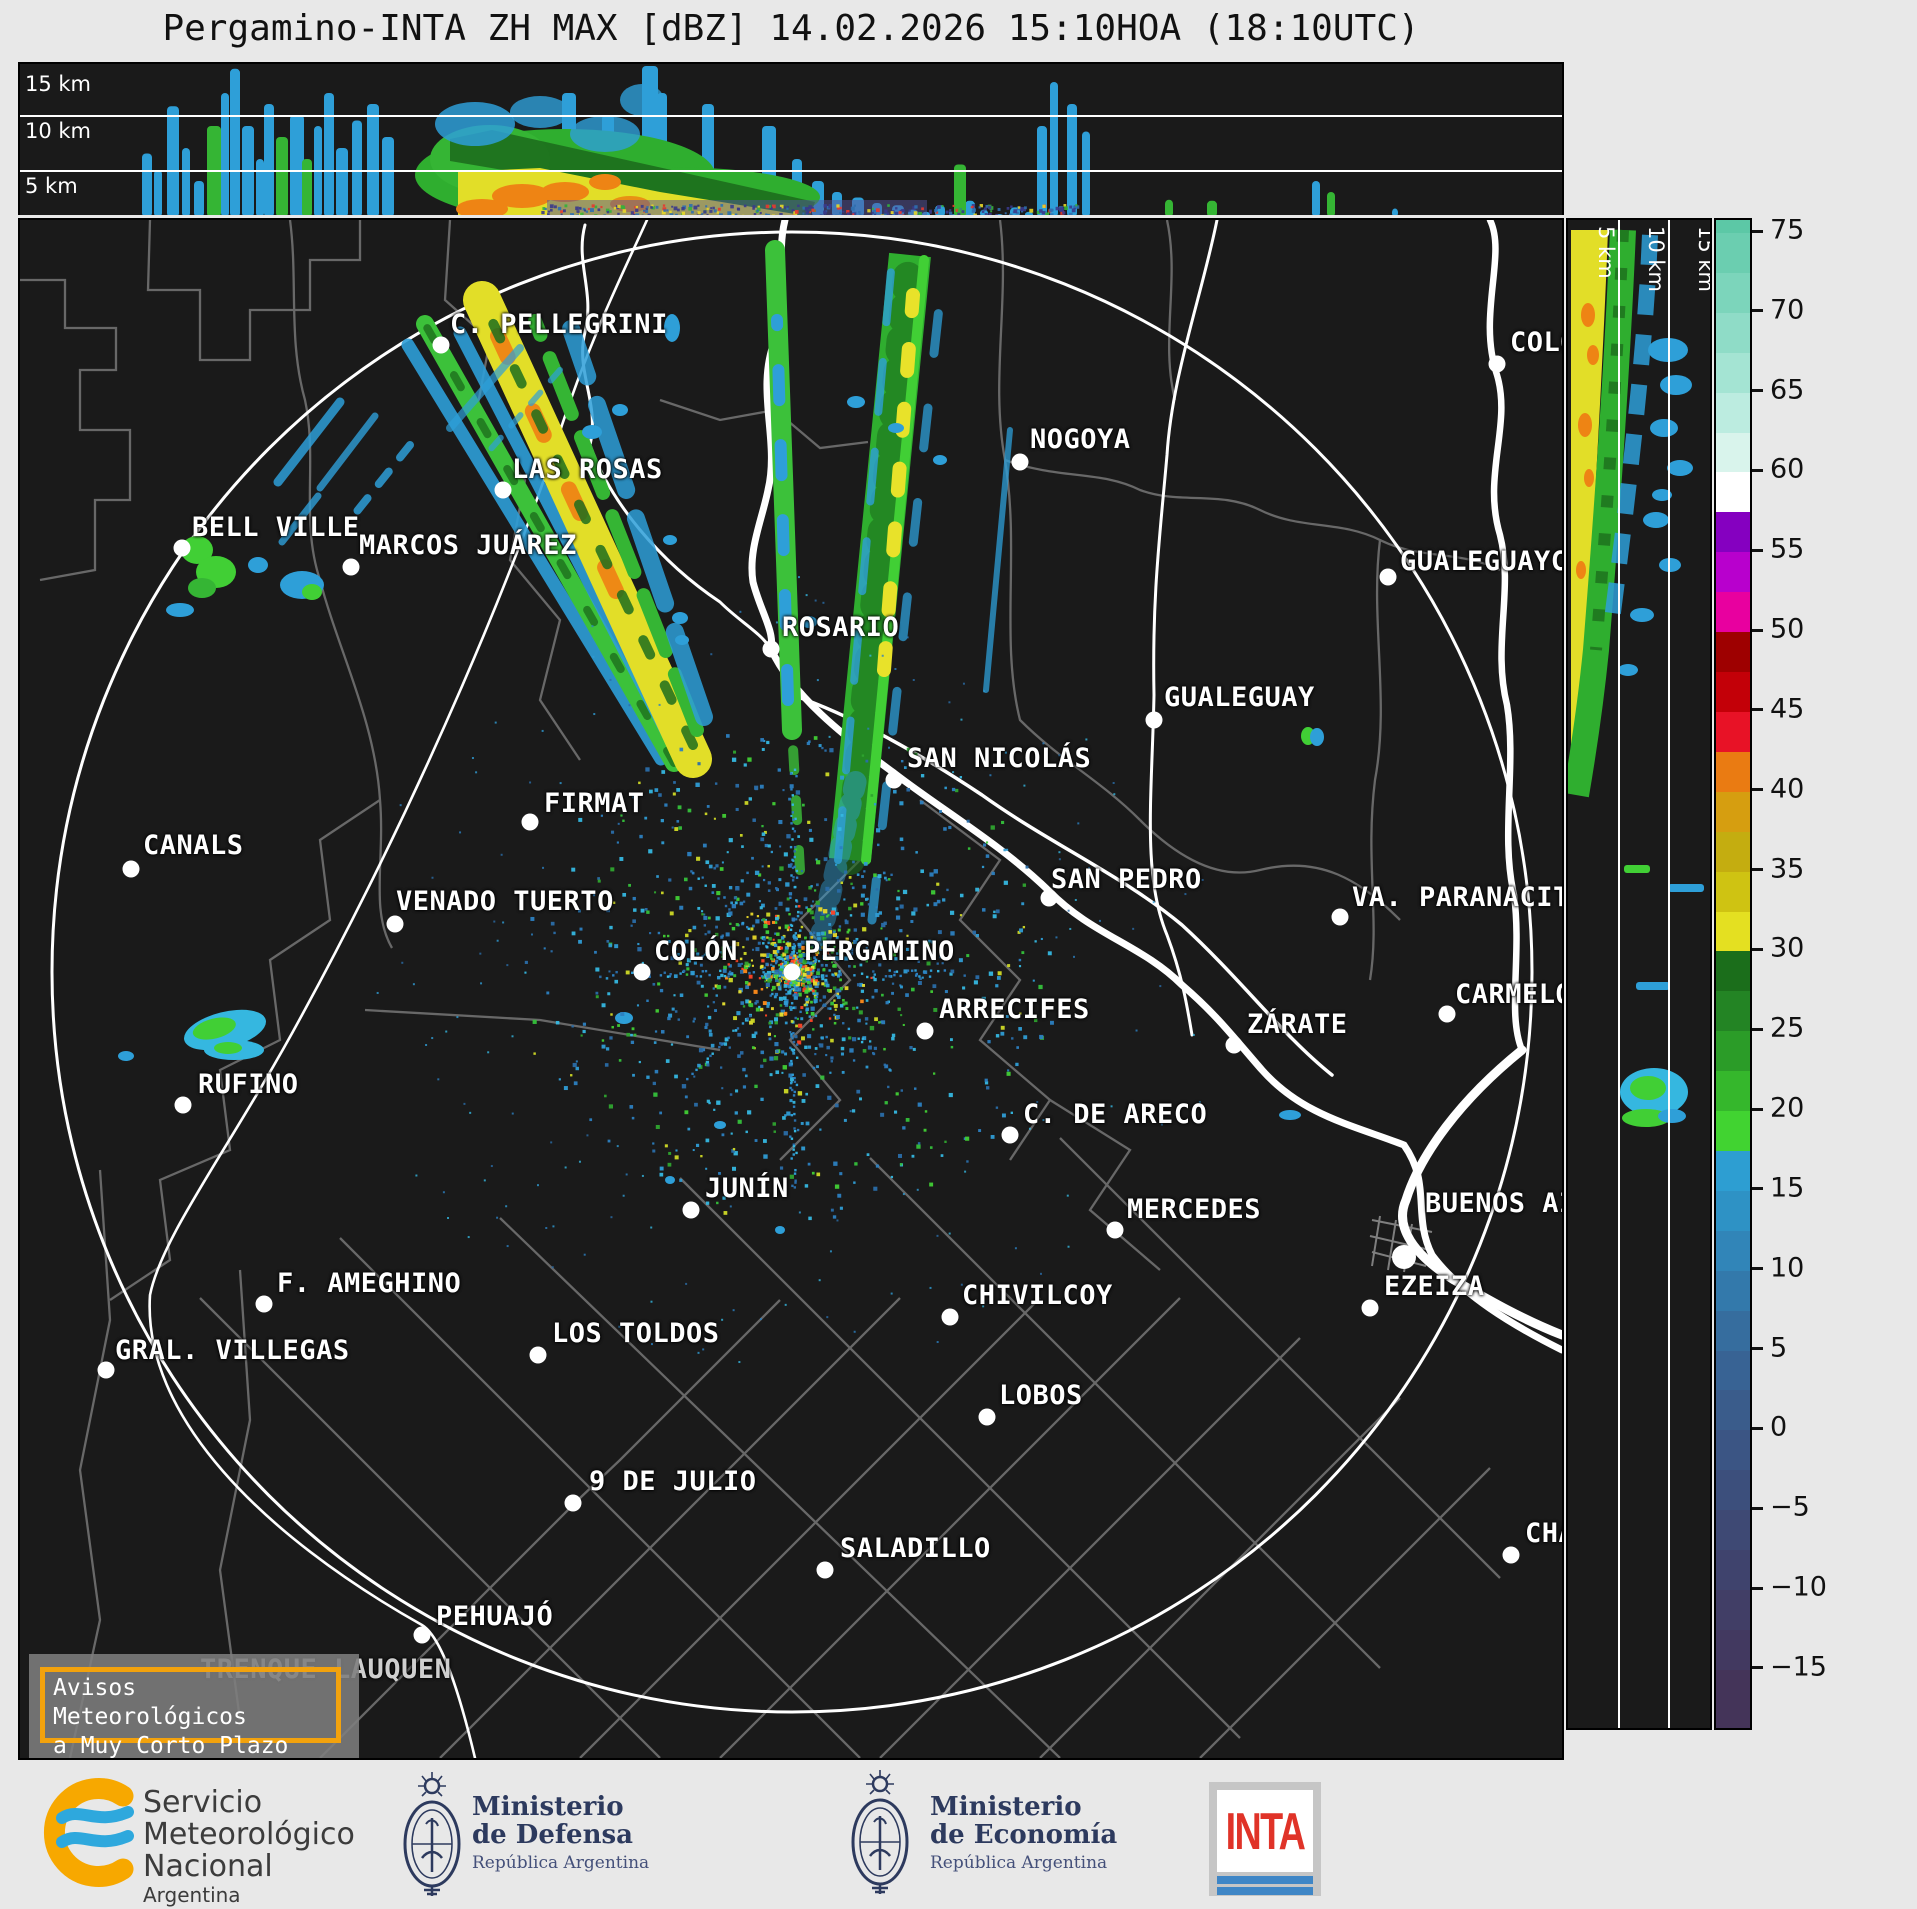  What do you see at coordinates (1787, 948) in the screenshot?
I see `colorbar-tick-label: 30` at bounding box center [1787, 948].